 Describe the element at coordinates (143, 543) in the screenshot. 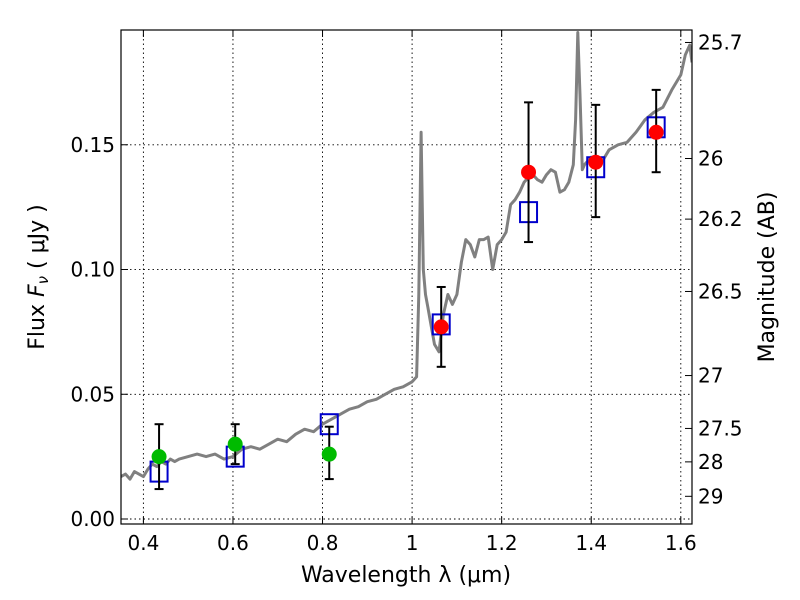

I see `x-tick-label: 0.4` at that location.